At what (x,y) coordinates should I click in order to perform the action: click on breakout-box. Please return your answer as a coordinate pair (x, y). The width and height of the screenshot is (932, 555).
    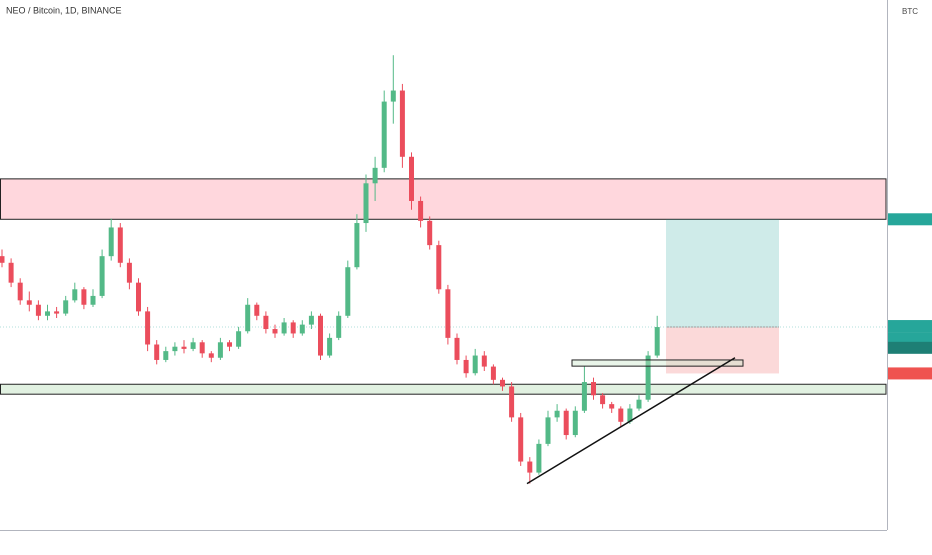
    Looking at the image, I should click on (657, 363).